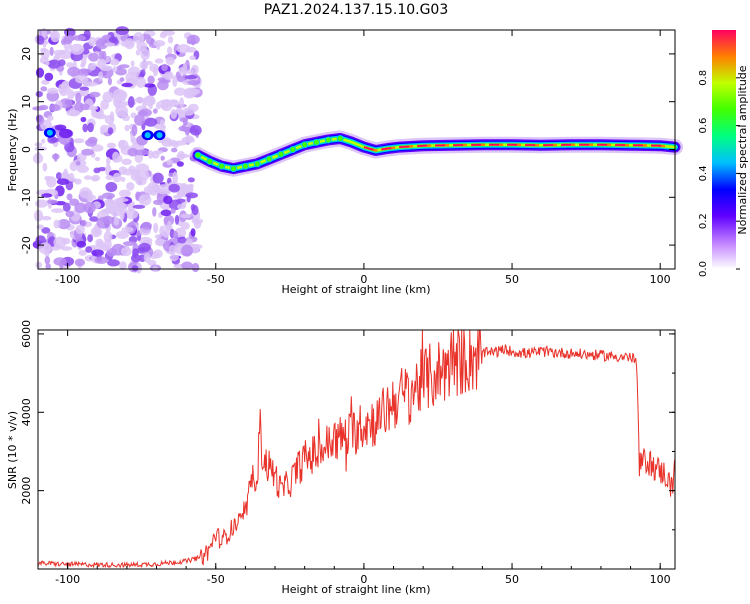  What do you see at coordinates (26, 412) in the screenshot?
I see `y-tick-label: 4000` at bounding box center [26, 412].